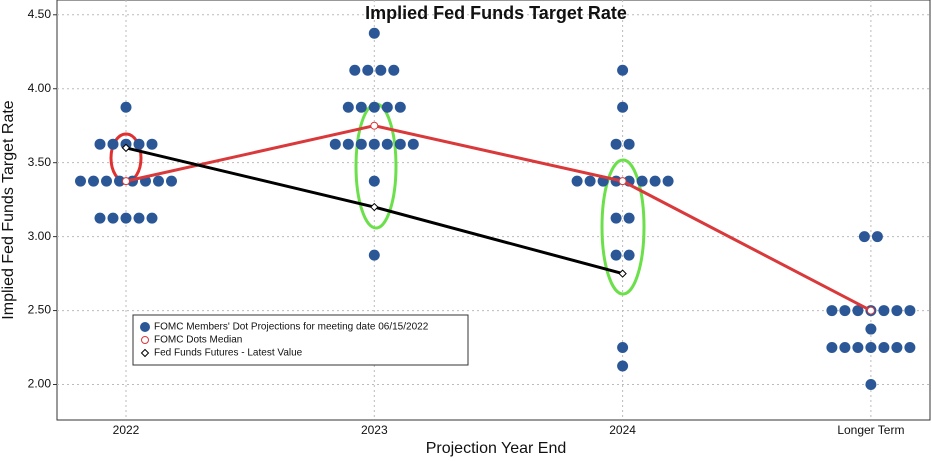 The width and height of the screenshot is (931, 461). What do you see at coordinates (40, 162) in the screenshot?
I see `y-tick-label: 3.50` at bounding box center [40, 162].